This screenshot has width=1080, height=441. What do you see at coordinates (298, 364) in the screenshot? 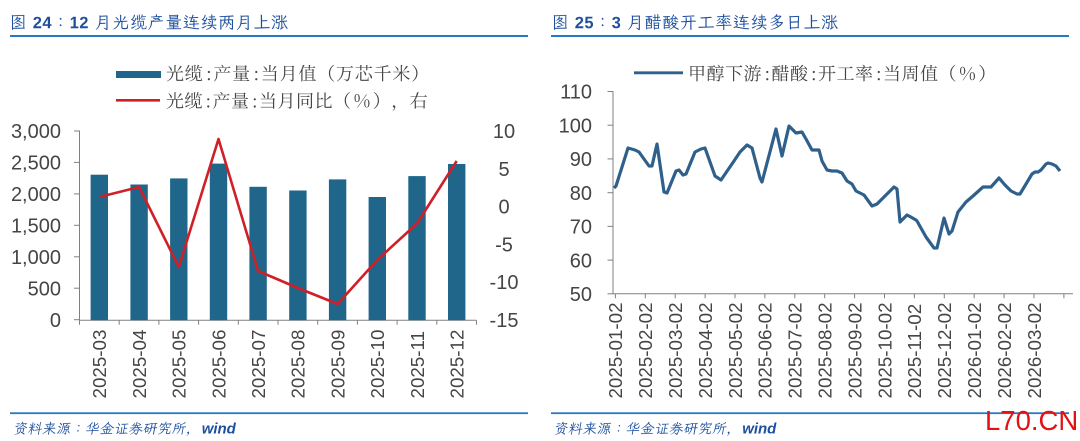
I see `svg-text: 2025-08` at bounding box center [298, 364].